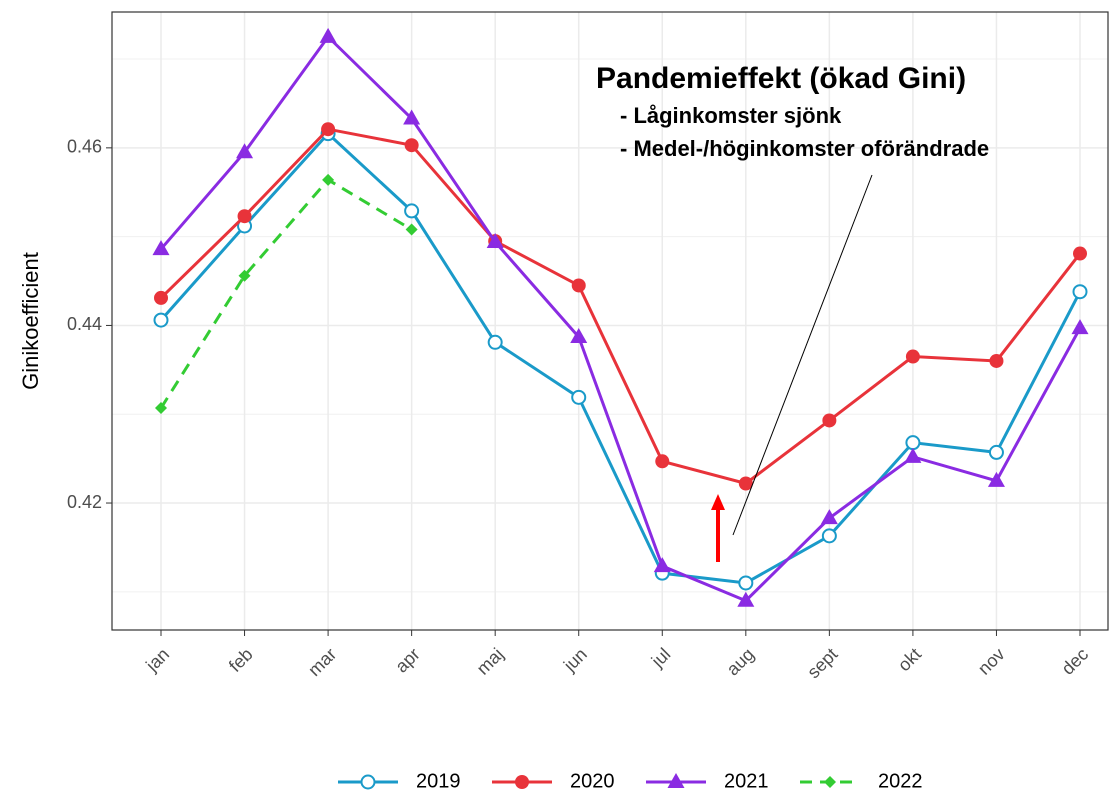 The image size is (1110, 797). Describe the element at coordinates (991, 661) in the screenshot. I see `x-tick-label: nov` at that location.